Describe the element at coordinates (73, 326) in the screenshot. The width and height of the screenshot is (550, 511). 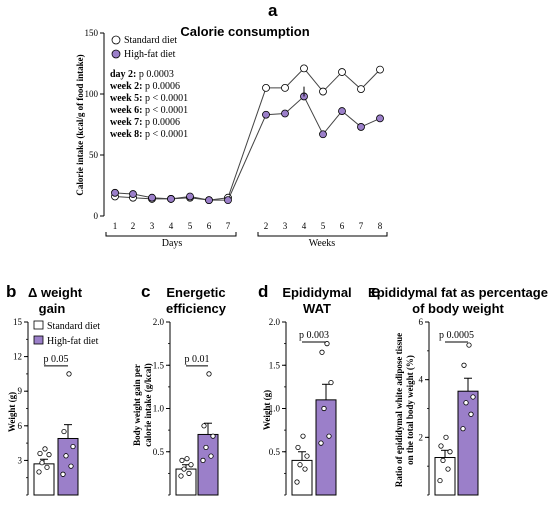
I see `legend-label-standard: Standard diet` at that location.